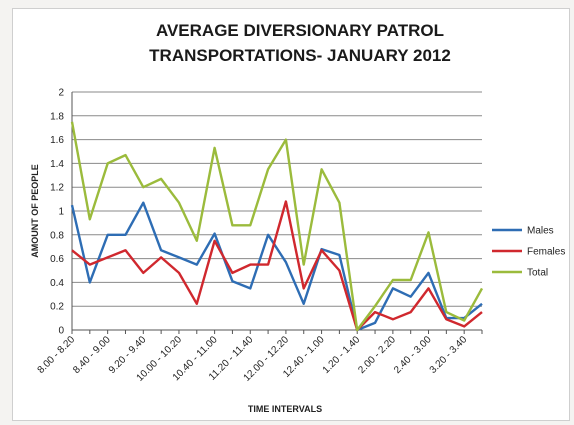  What do you see at coordinates (61, 331) in the screenshot?
I see `y-tick-label: 0` at bounding box center [61, 331].